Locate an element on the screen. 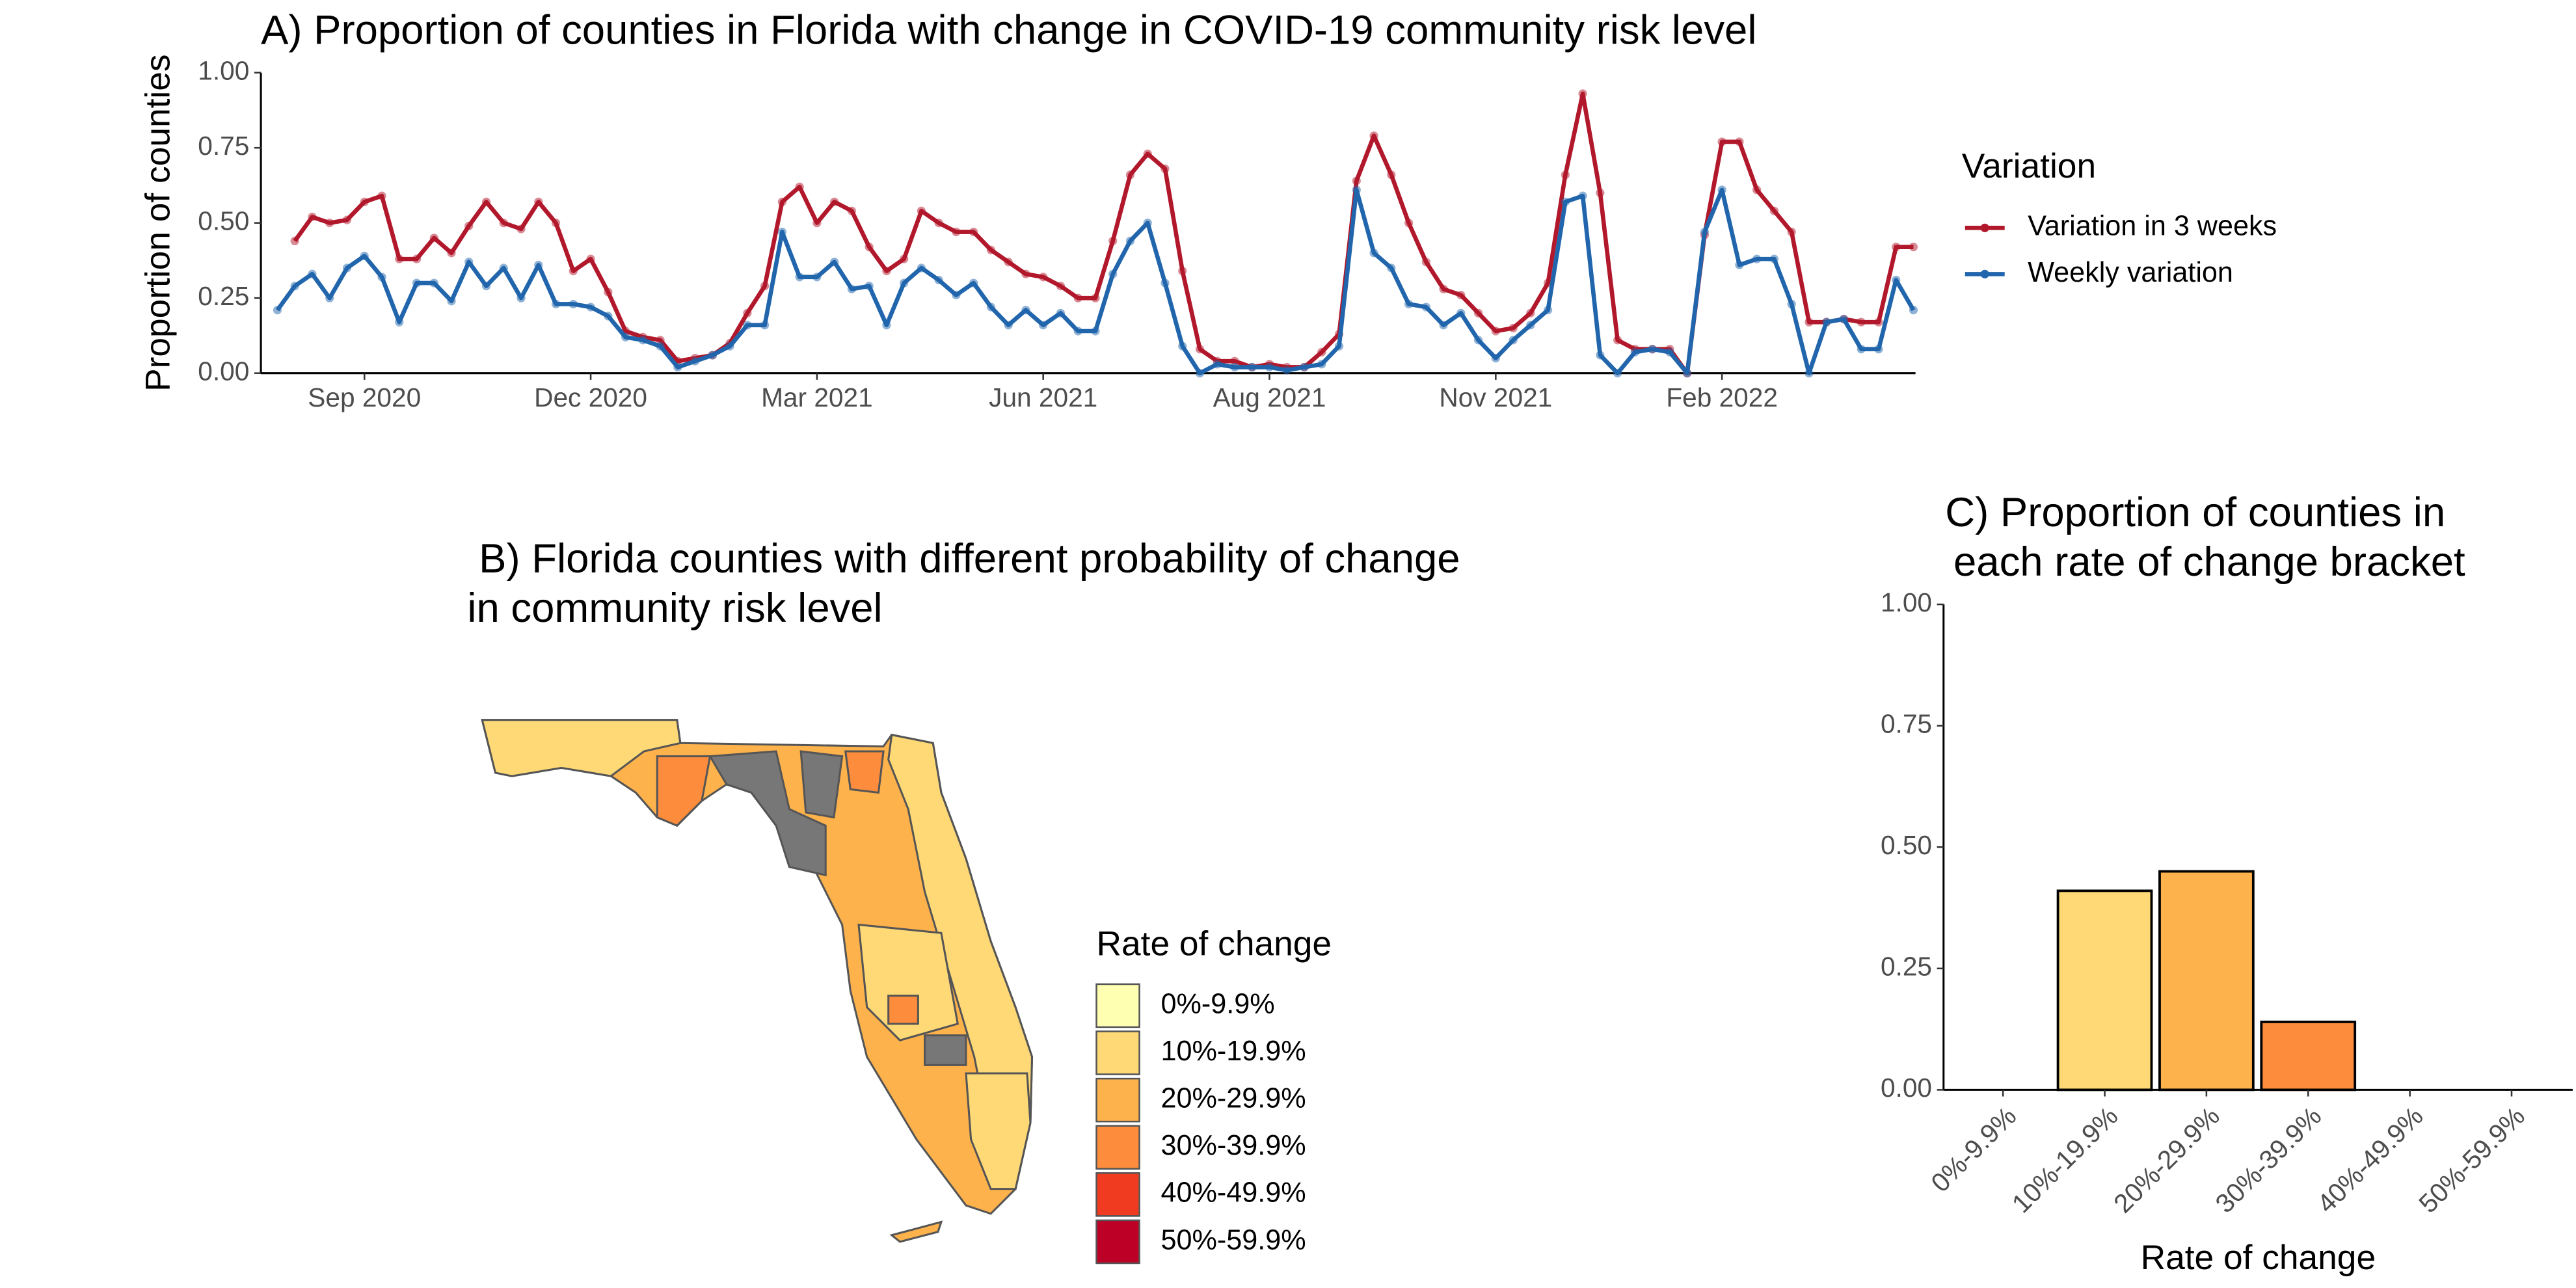  legend-label: 0%-9.9% is located at coordinates (1218, 1003).